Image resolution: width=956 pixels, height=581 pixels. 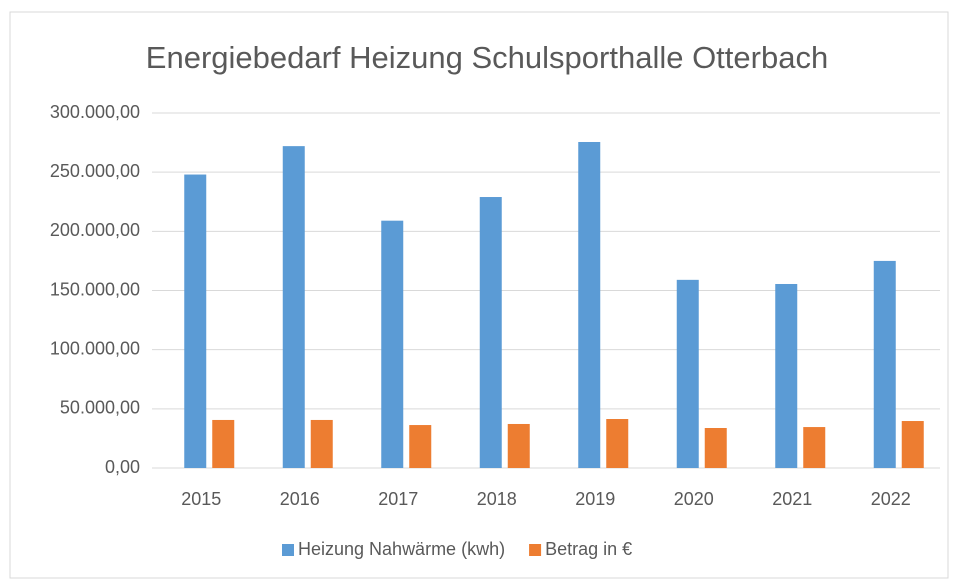 I want to click on x-tick-label: 2020, so click(x=694, y=499).